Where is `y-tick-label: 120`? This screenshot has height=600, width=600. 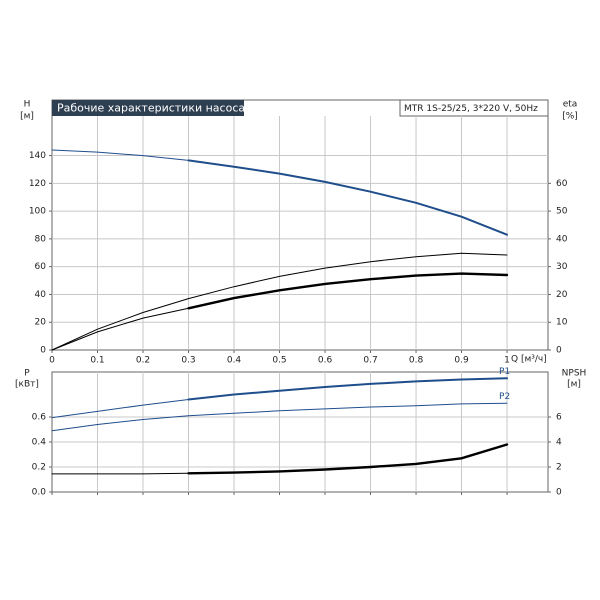 y-tick-label: 120 is located at coordinates (37, 184).